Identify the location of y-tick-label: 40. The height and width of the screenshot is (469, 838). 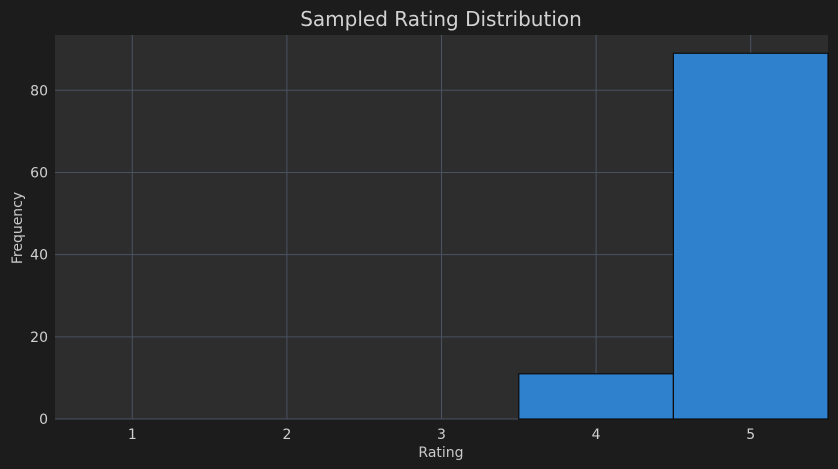
(39, 256).